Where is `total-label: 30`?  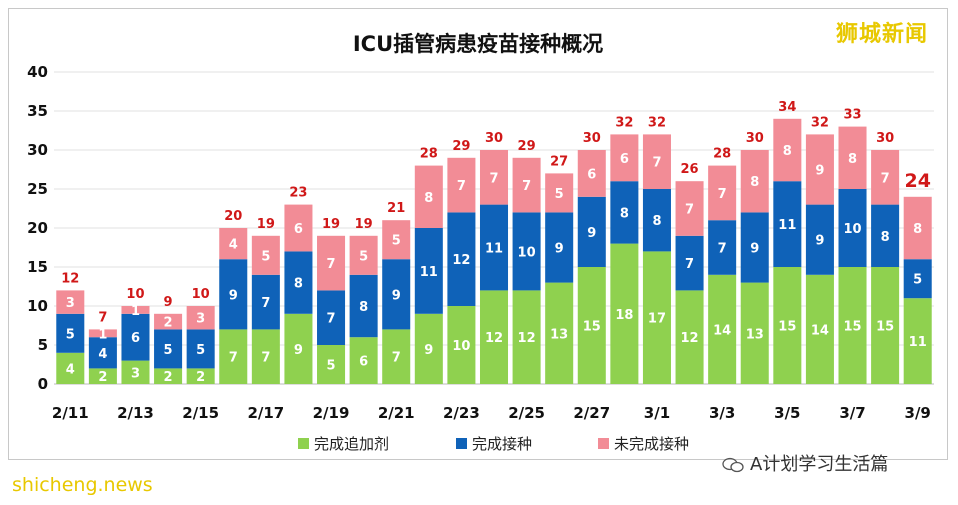 total-label: 30 is located at coordinates (494, 138).